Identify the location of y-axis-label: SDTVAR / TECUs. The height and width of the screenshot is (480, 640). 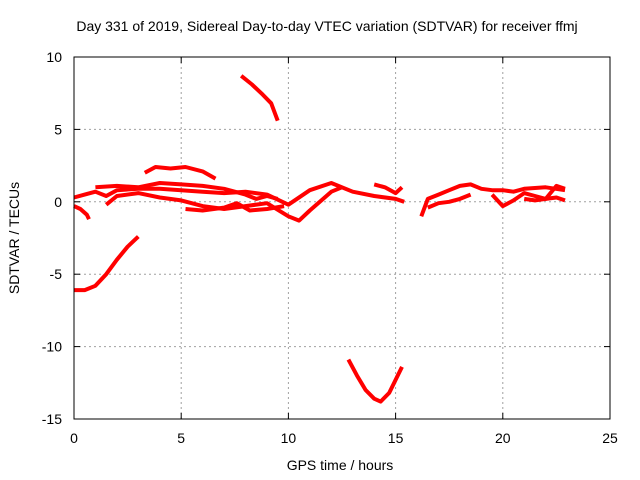
(14, 238).